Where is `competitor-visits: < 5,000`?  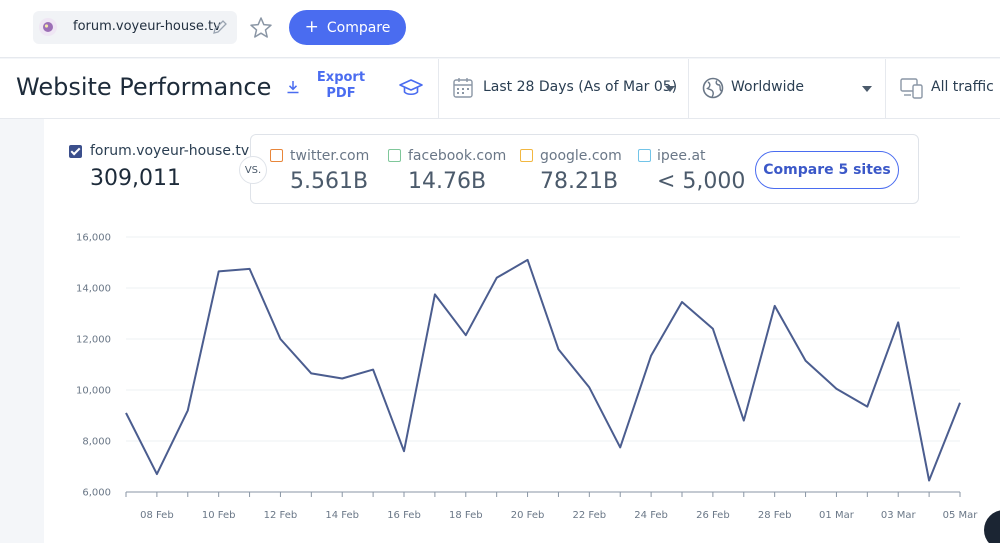
competitor-visits: < 5,000 is located at coordinates (701, 181).